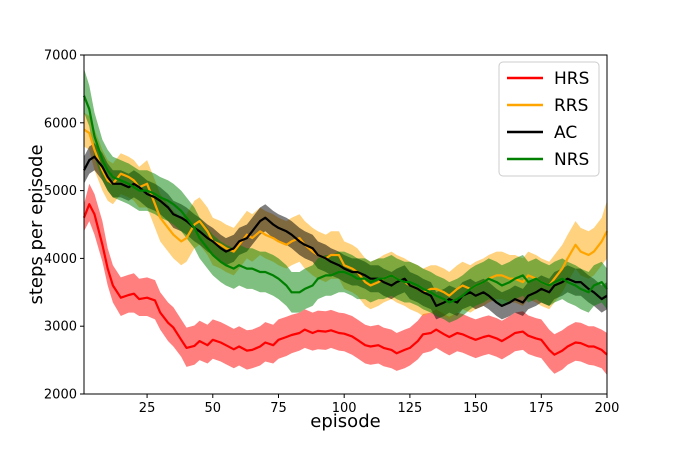 This screenshot has width=675, height=450. What do you see at coordinates (475, 408) in the screenshot?
I see `x-tick-label: 150` at bounding box center [475, 408].